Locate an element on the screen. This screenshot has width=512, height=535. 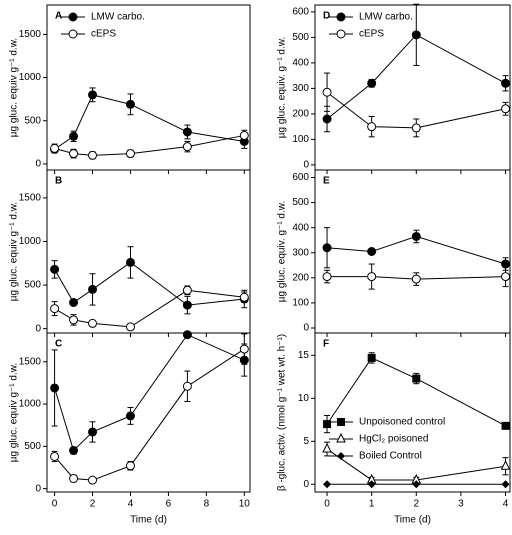
panel-label: E is located at coordinates (326, 181).